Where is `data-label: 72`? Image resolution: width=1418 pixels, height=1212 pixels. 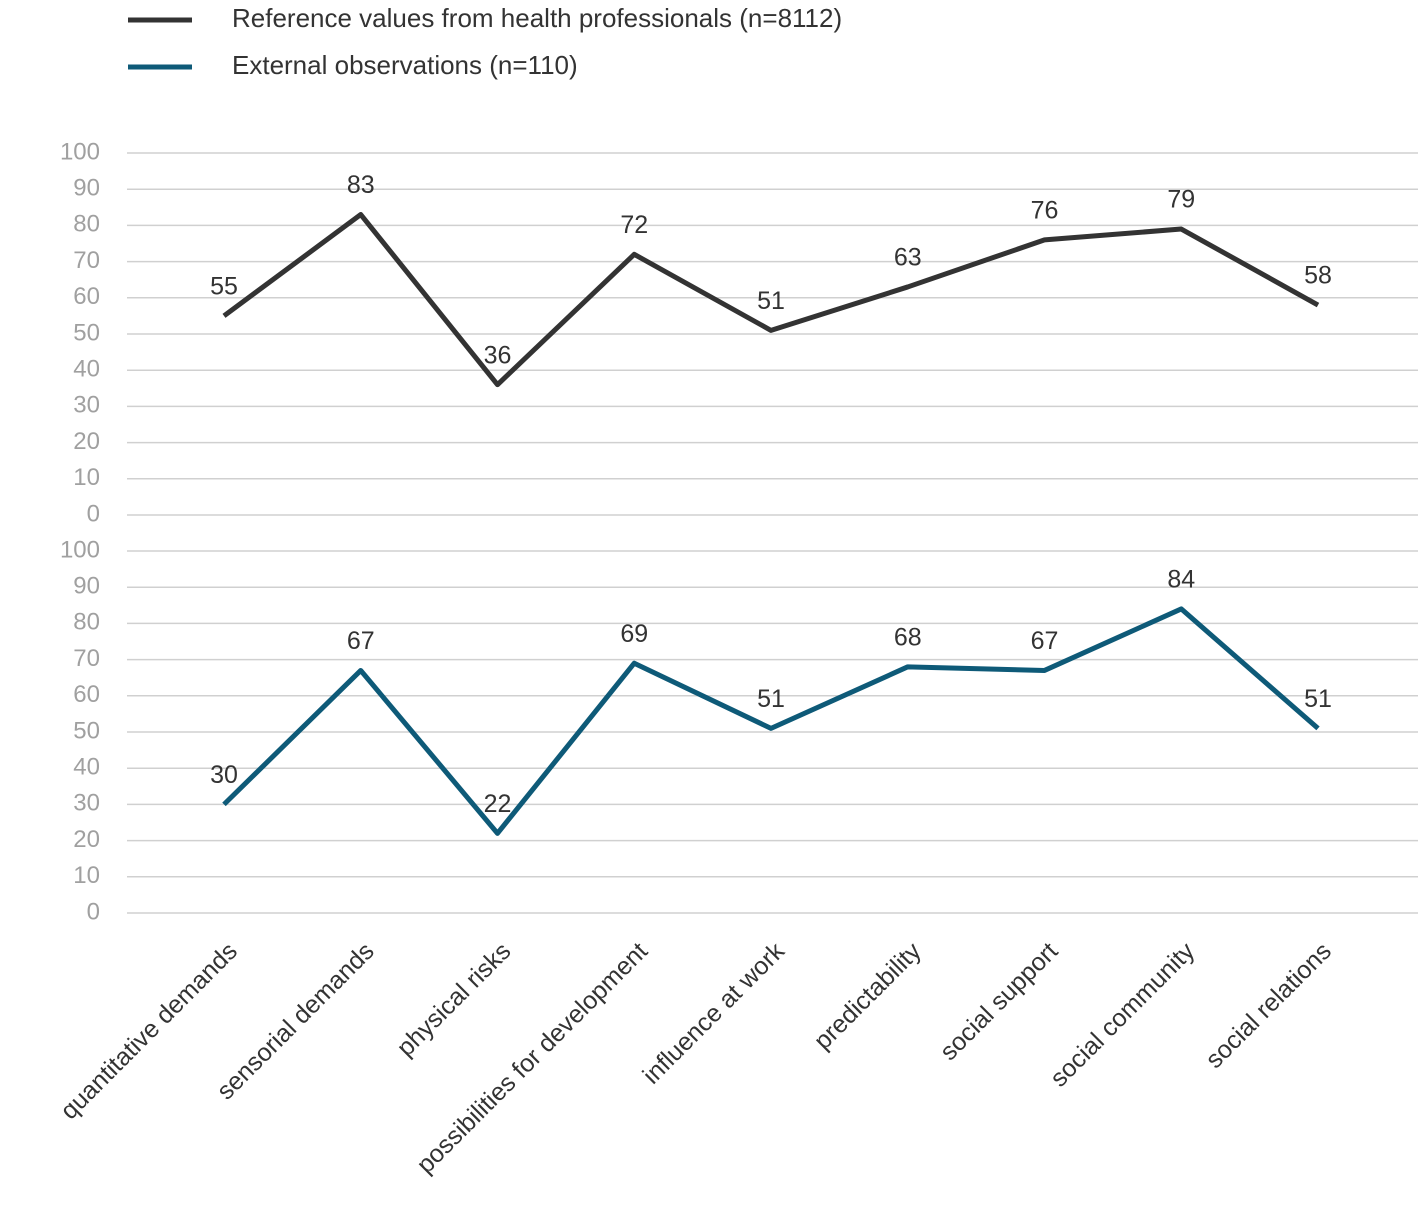 data-label: 72 is located at coordinates (634, 225).